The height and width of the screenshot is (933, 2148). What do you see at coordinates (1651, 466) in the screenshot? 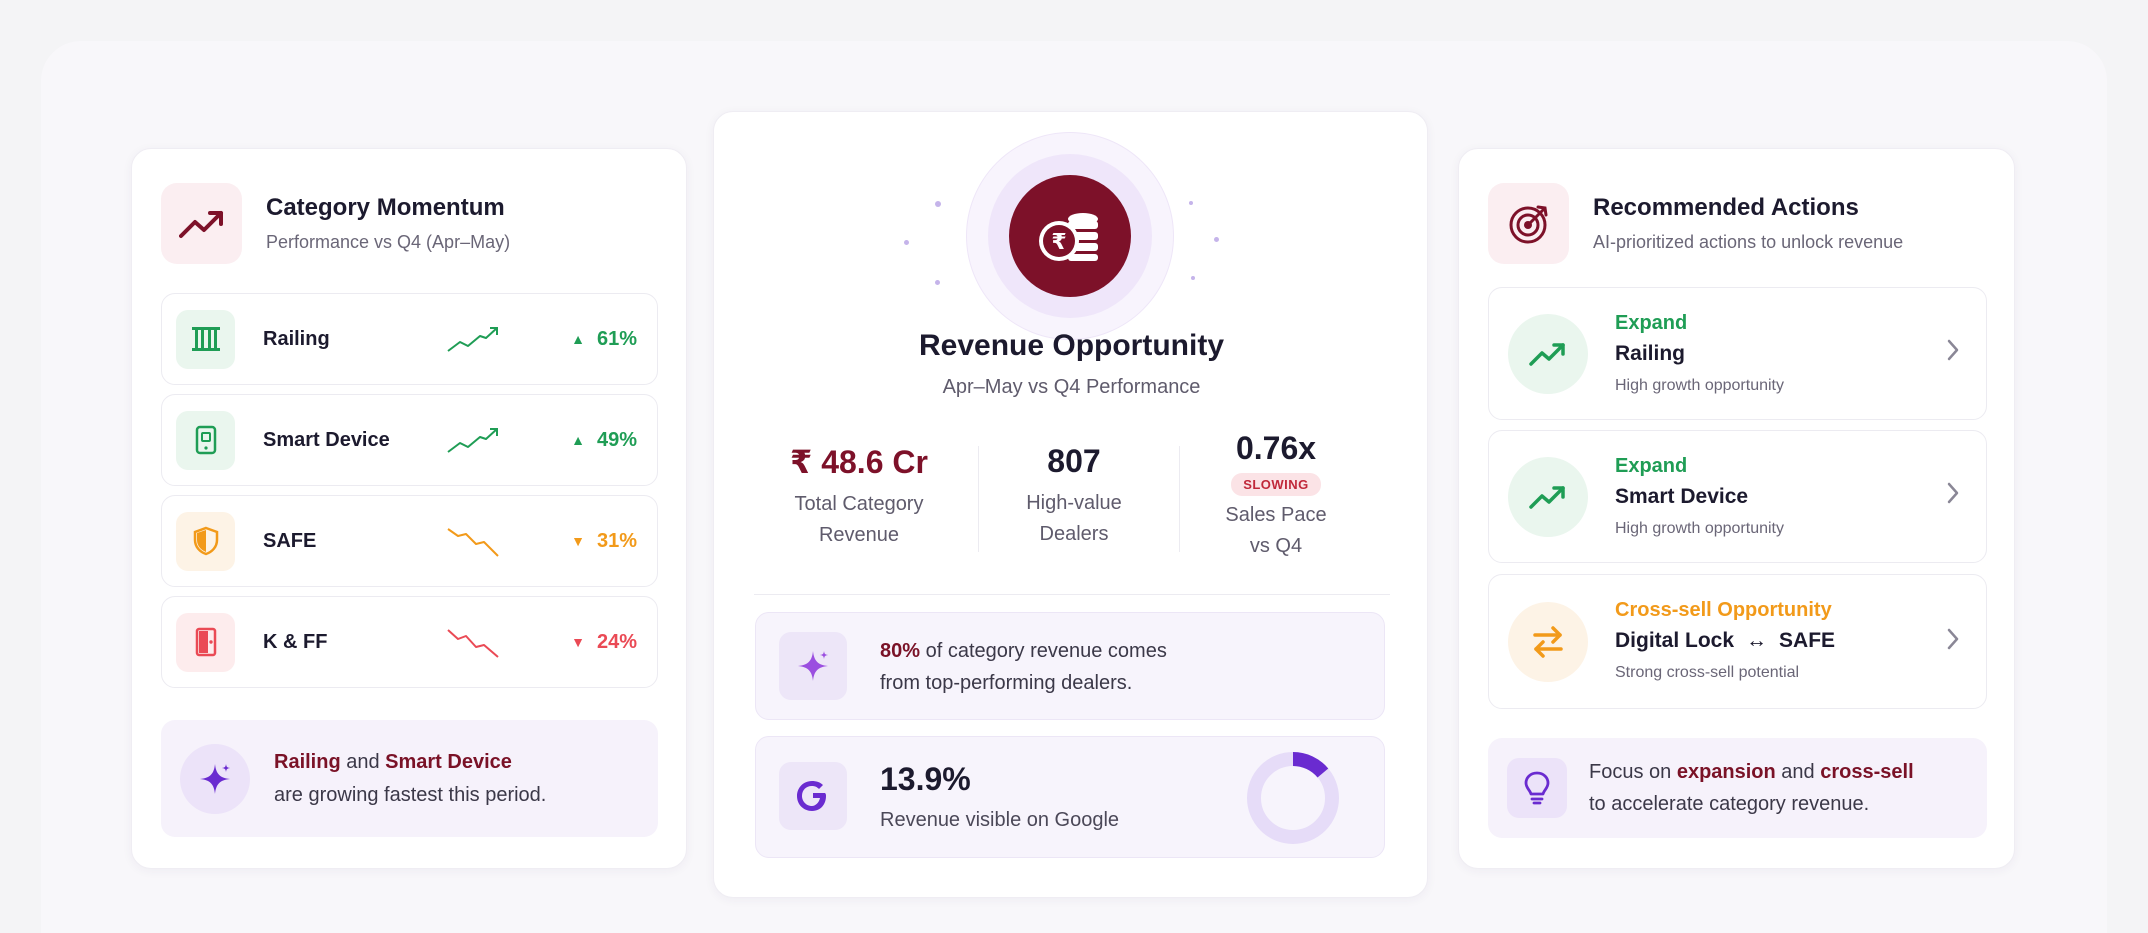
I see `action-kind: Expand` at bounding box center [1651, 466].